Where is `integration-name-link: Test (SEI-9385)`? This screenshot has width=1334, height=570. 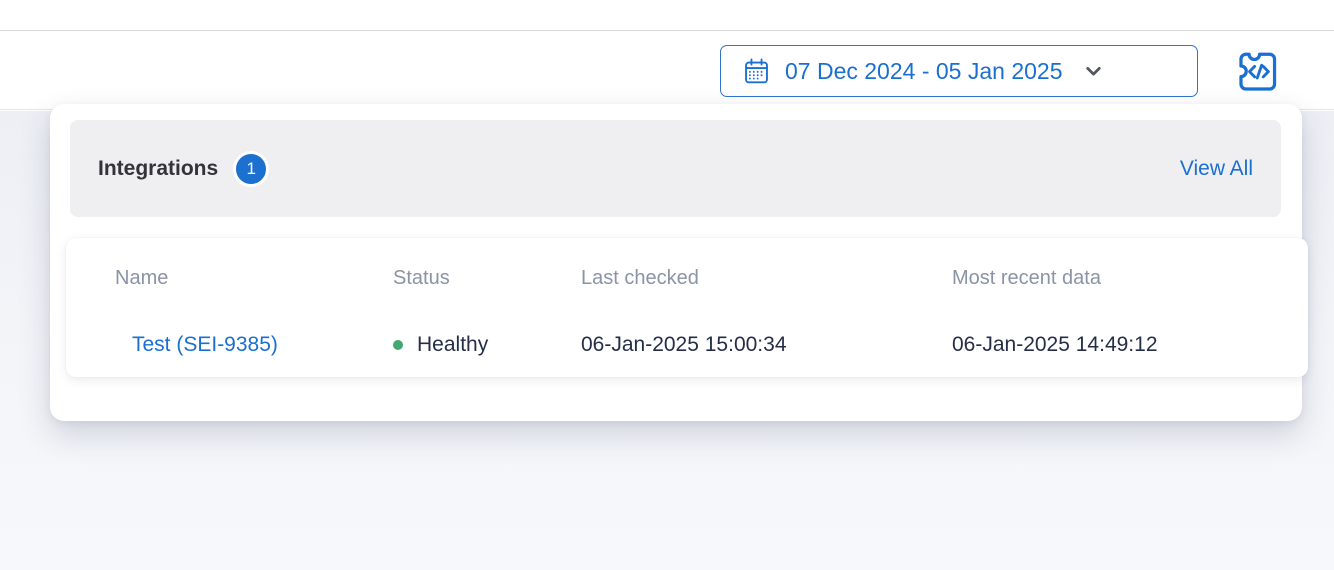 integration-name-link: Test (SEI-9385) is located at coordinates (205, 344).